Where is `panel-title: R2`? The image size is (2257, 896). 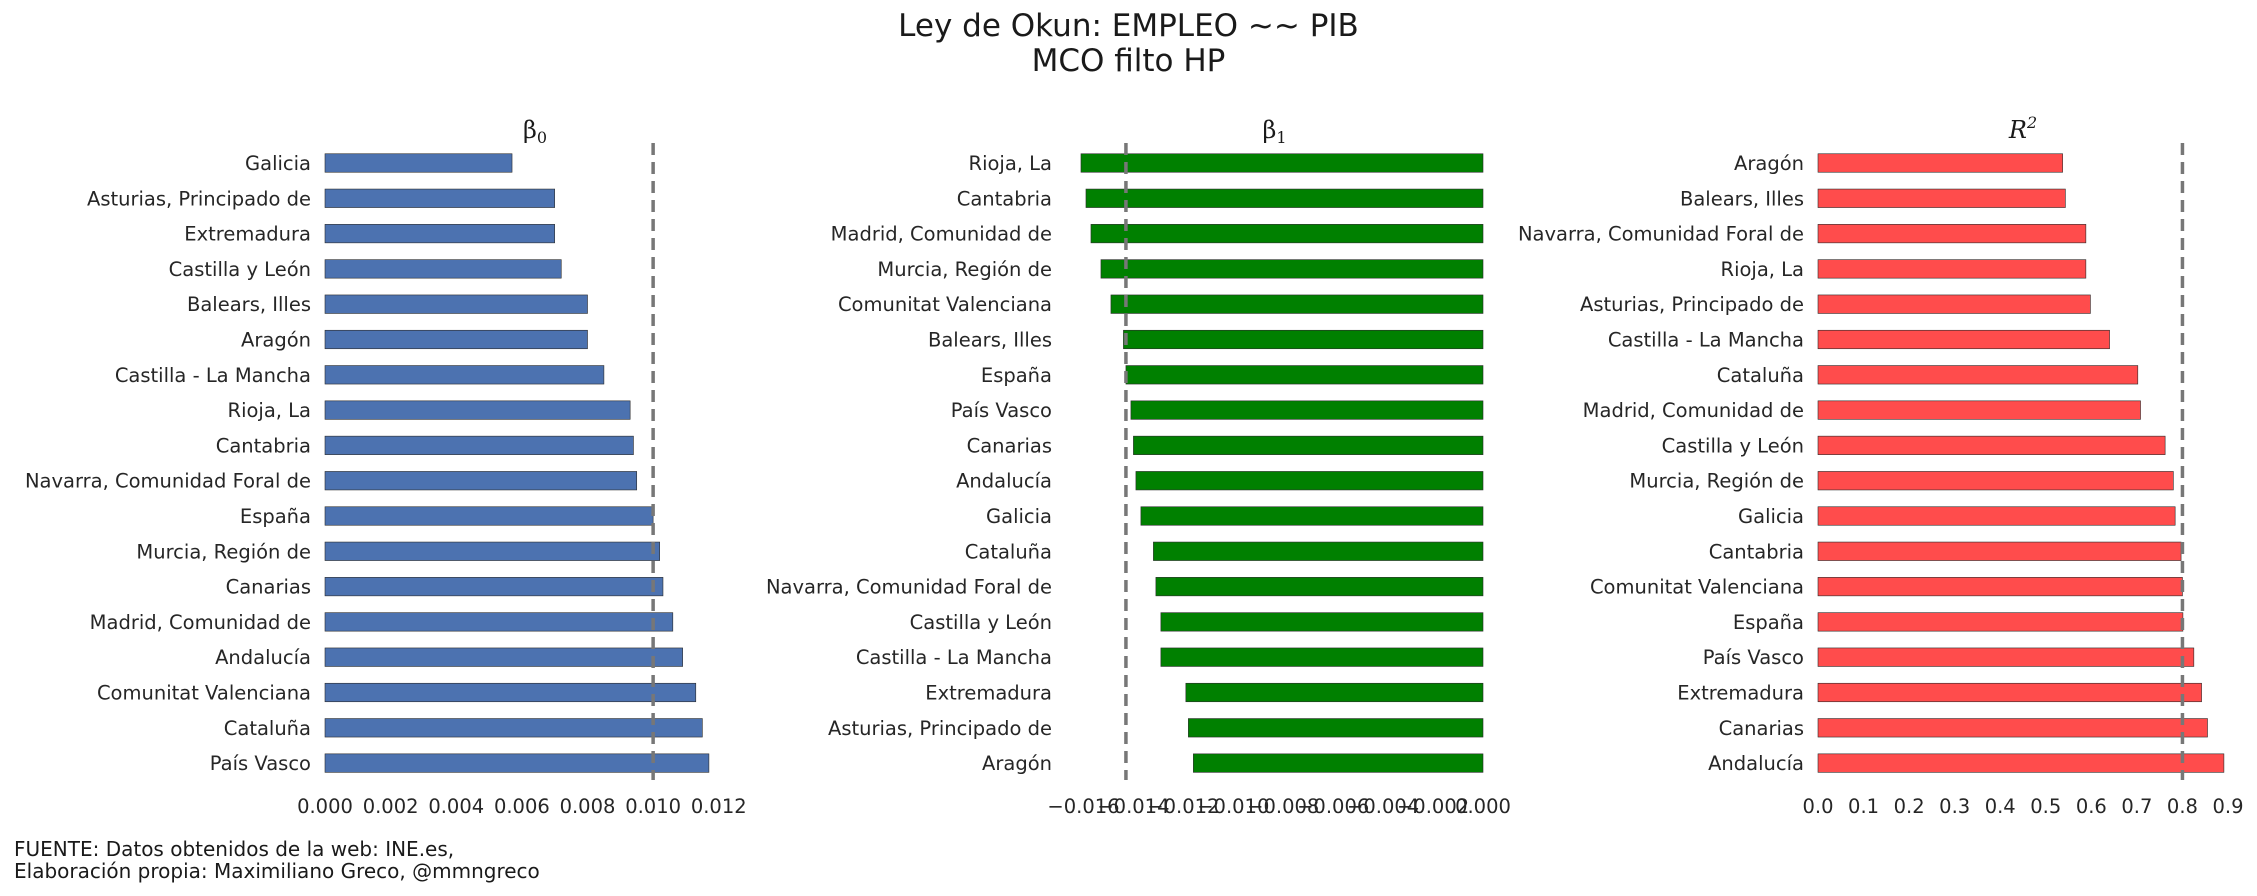 panel-title: R2 is located at coordinates (2022, 128).